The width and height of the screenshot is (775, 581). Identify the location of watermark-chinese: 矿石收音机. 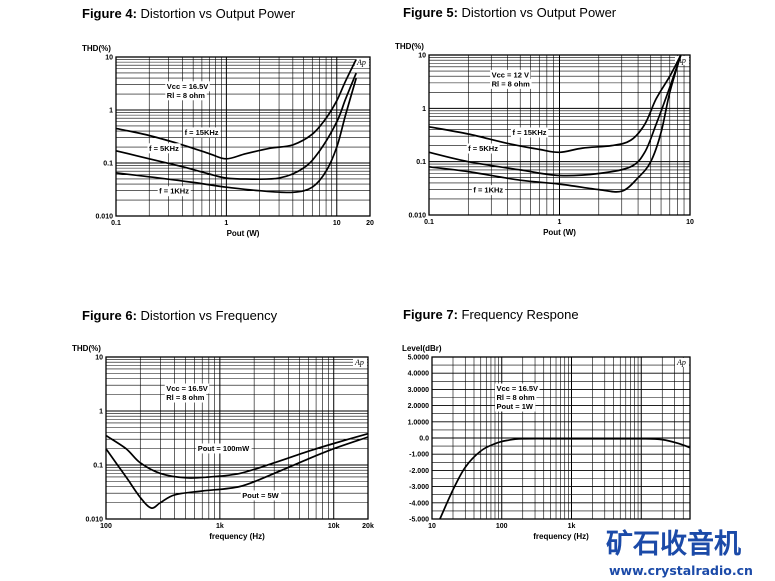
(673, 544).